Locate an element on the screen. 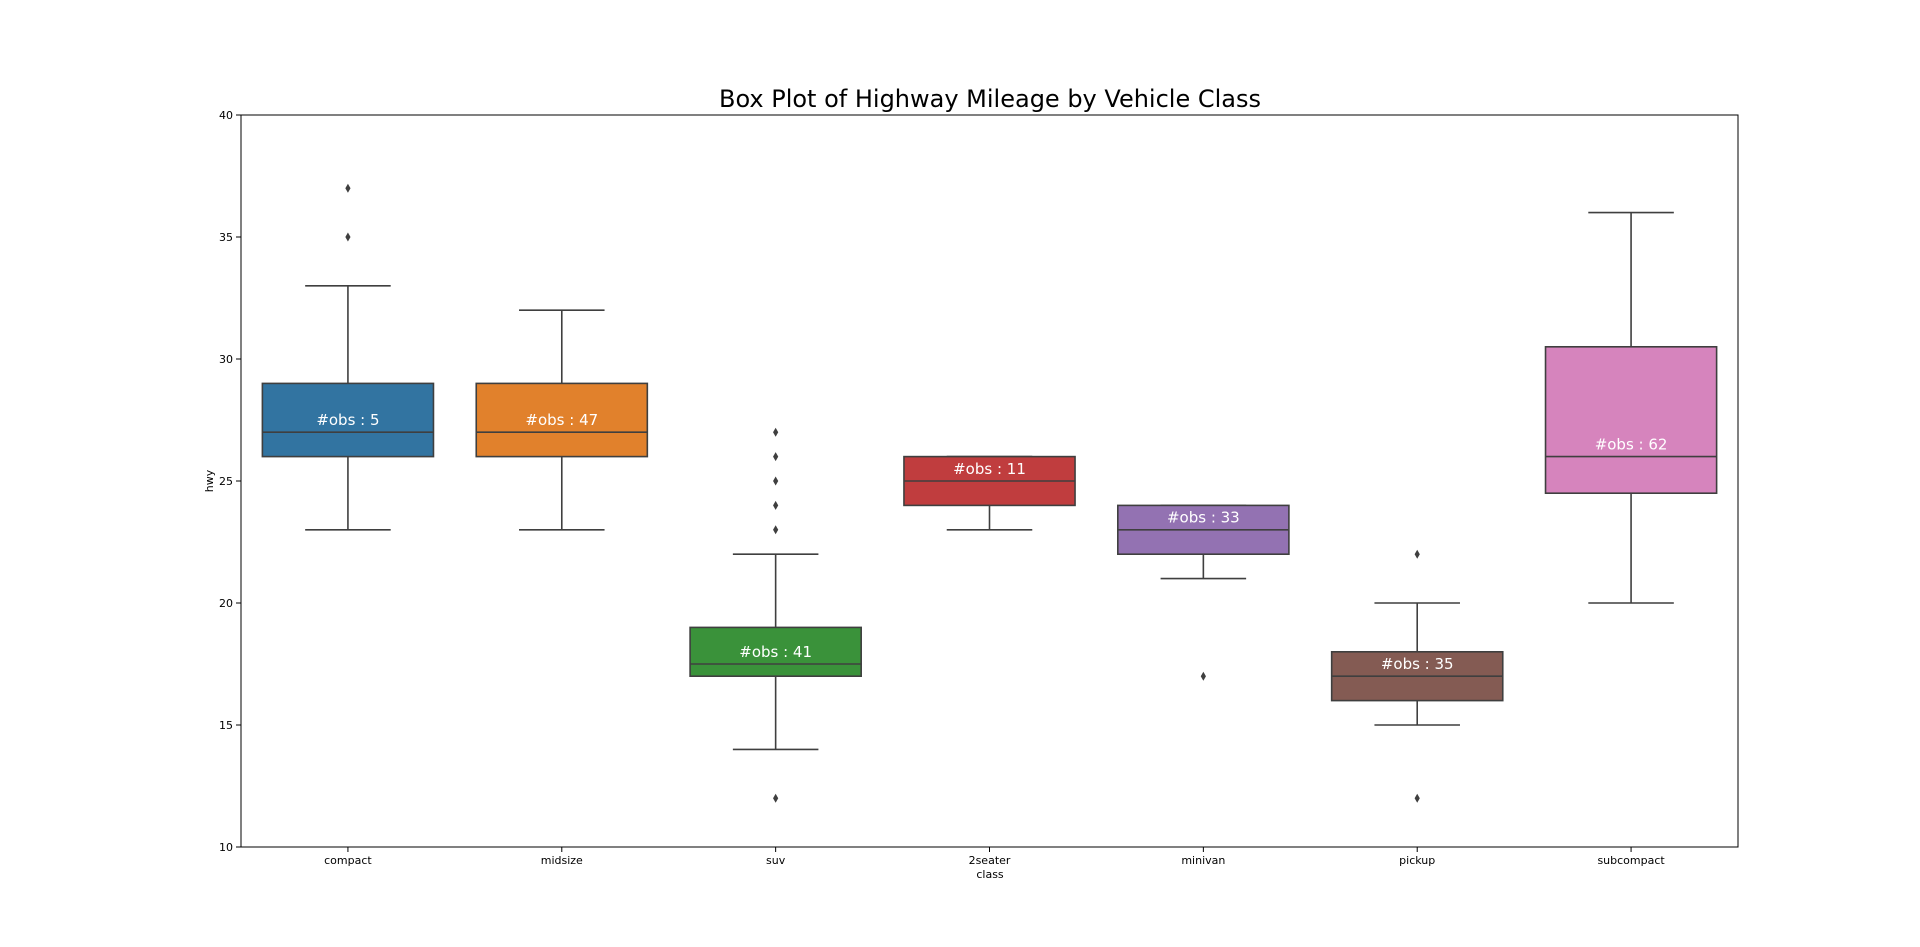  obs-annotation: #obs : 62 is located at coordinates (1631, 444).